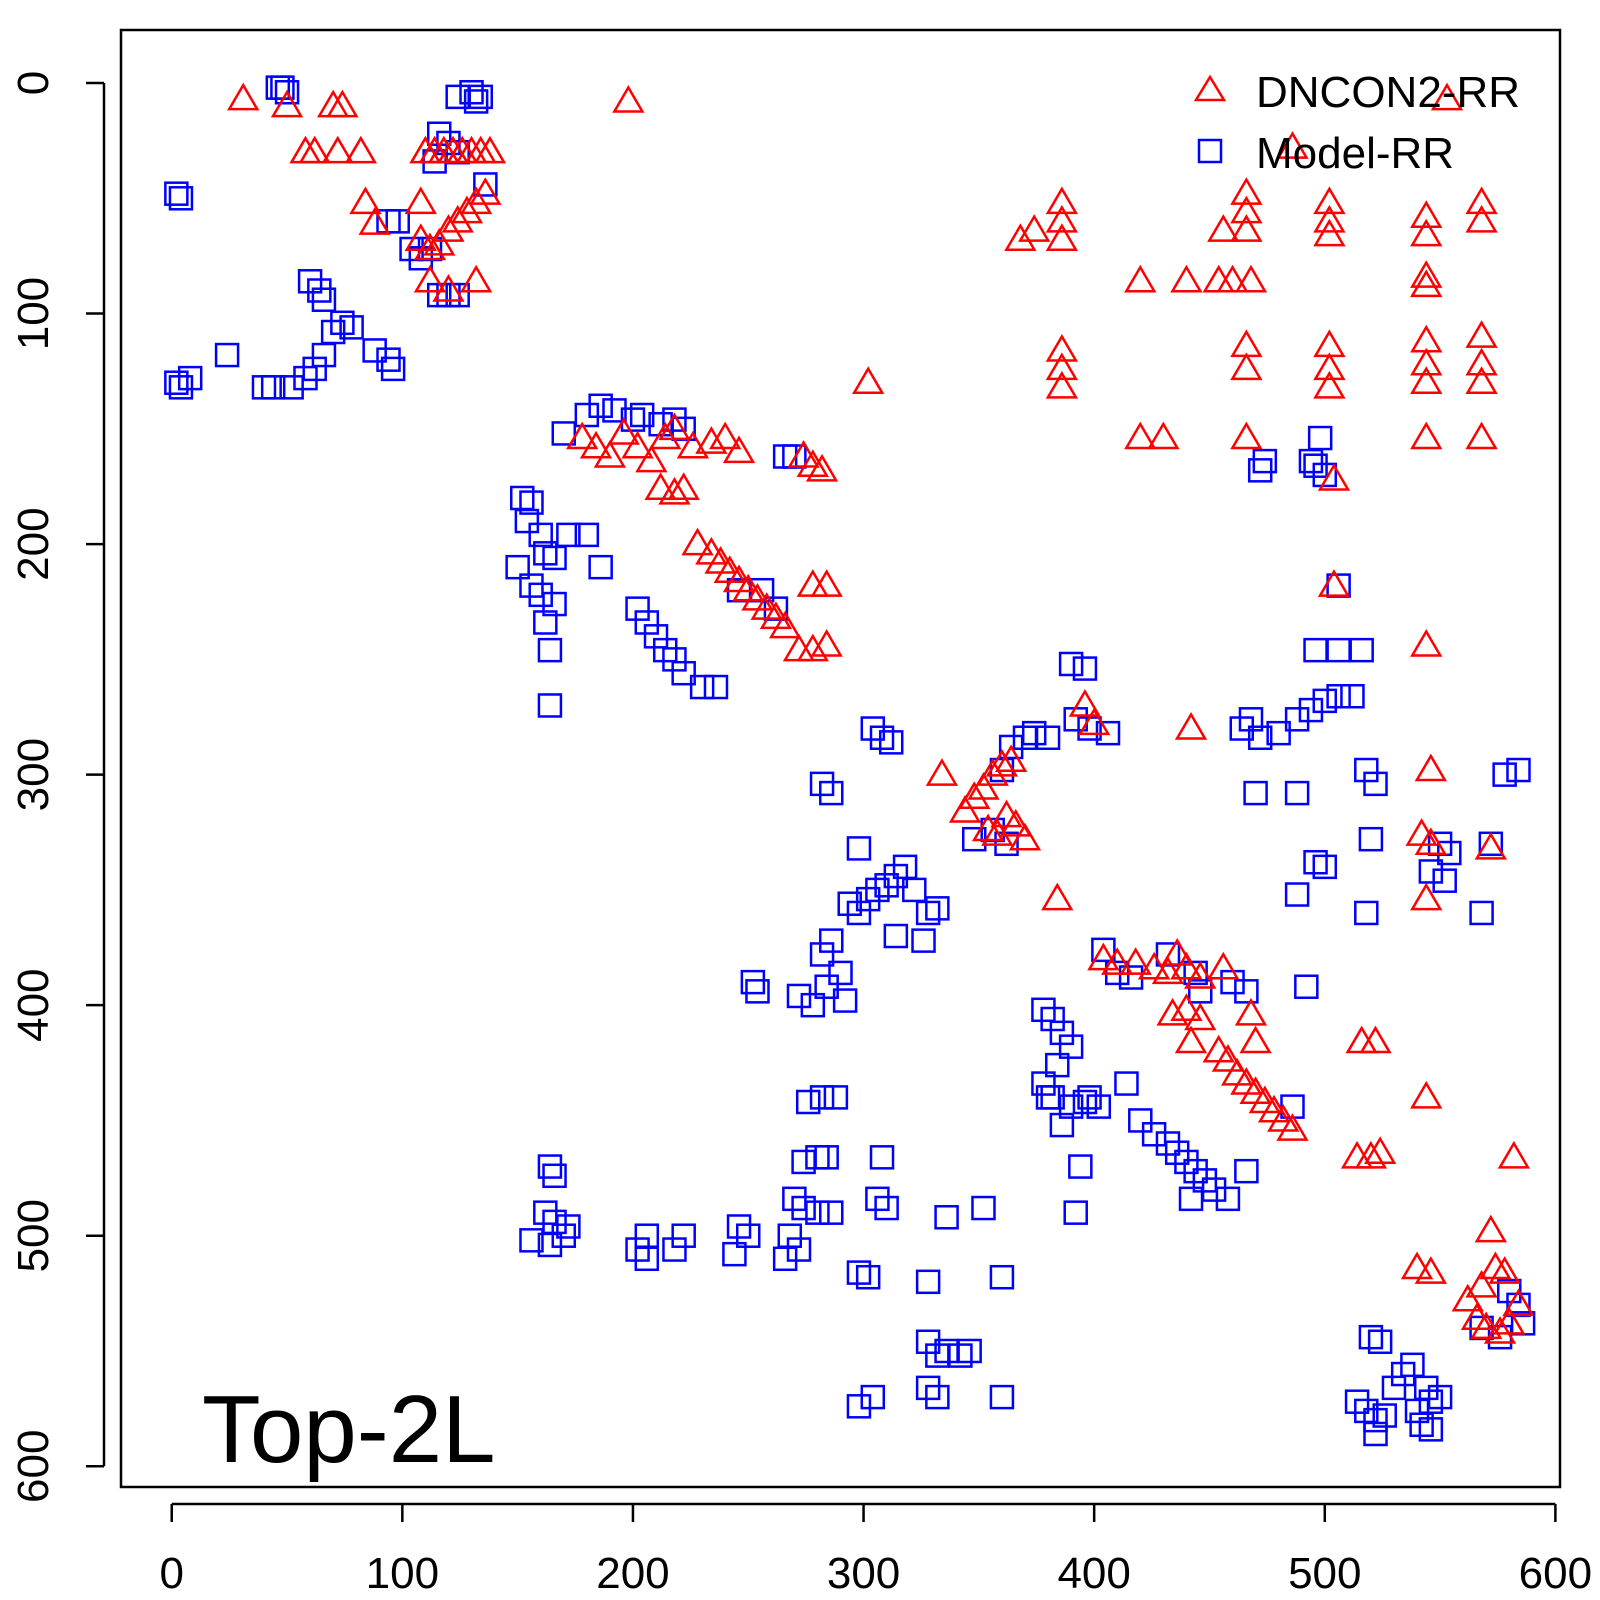 The width and height of the screenshot is (1600, 1600). I want to click on x-axis: 0 100 200 300 400 500 600, so click(875, 1550).